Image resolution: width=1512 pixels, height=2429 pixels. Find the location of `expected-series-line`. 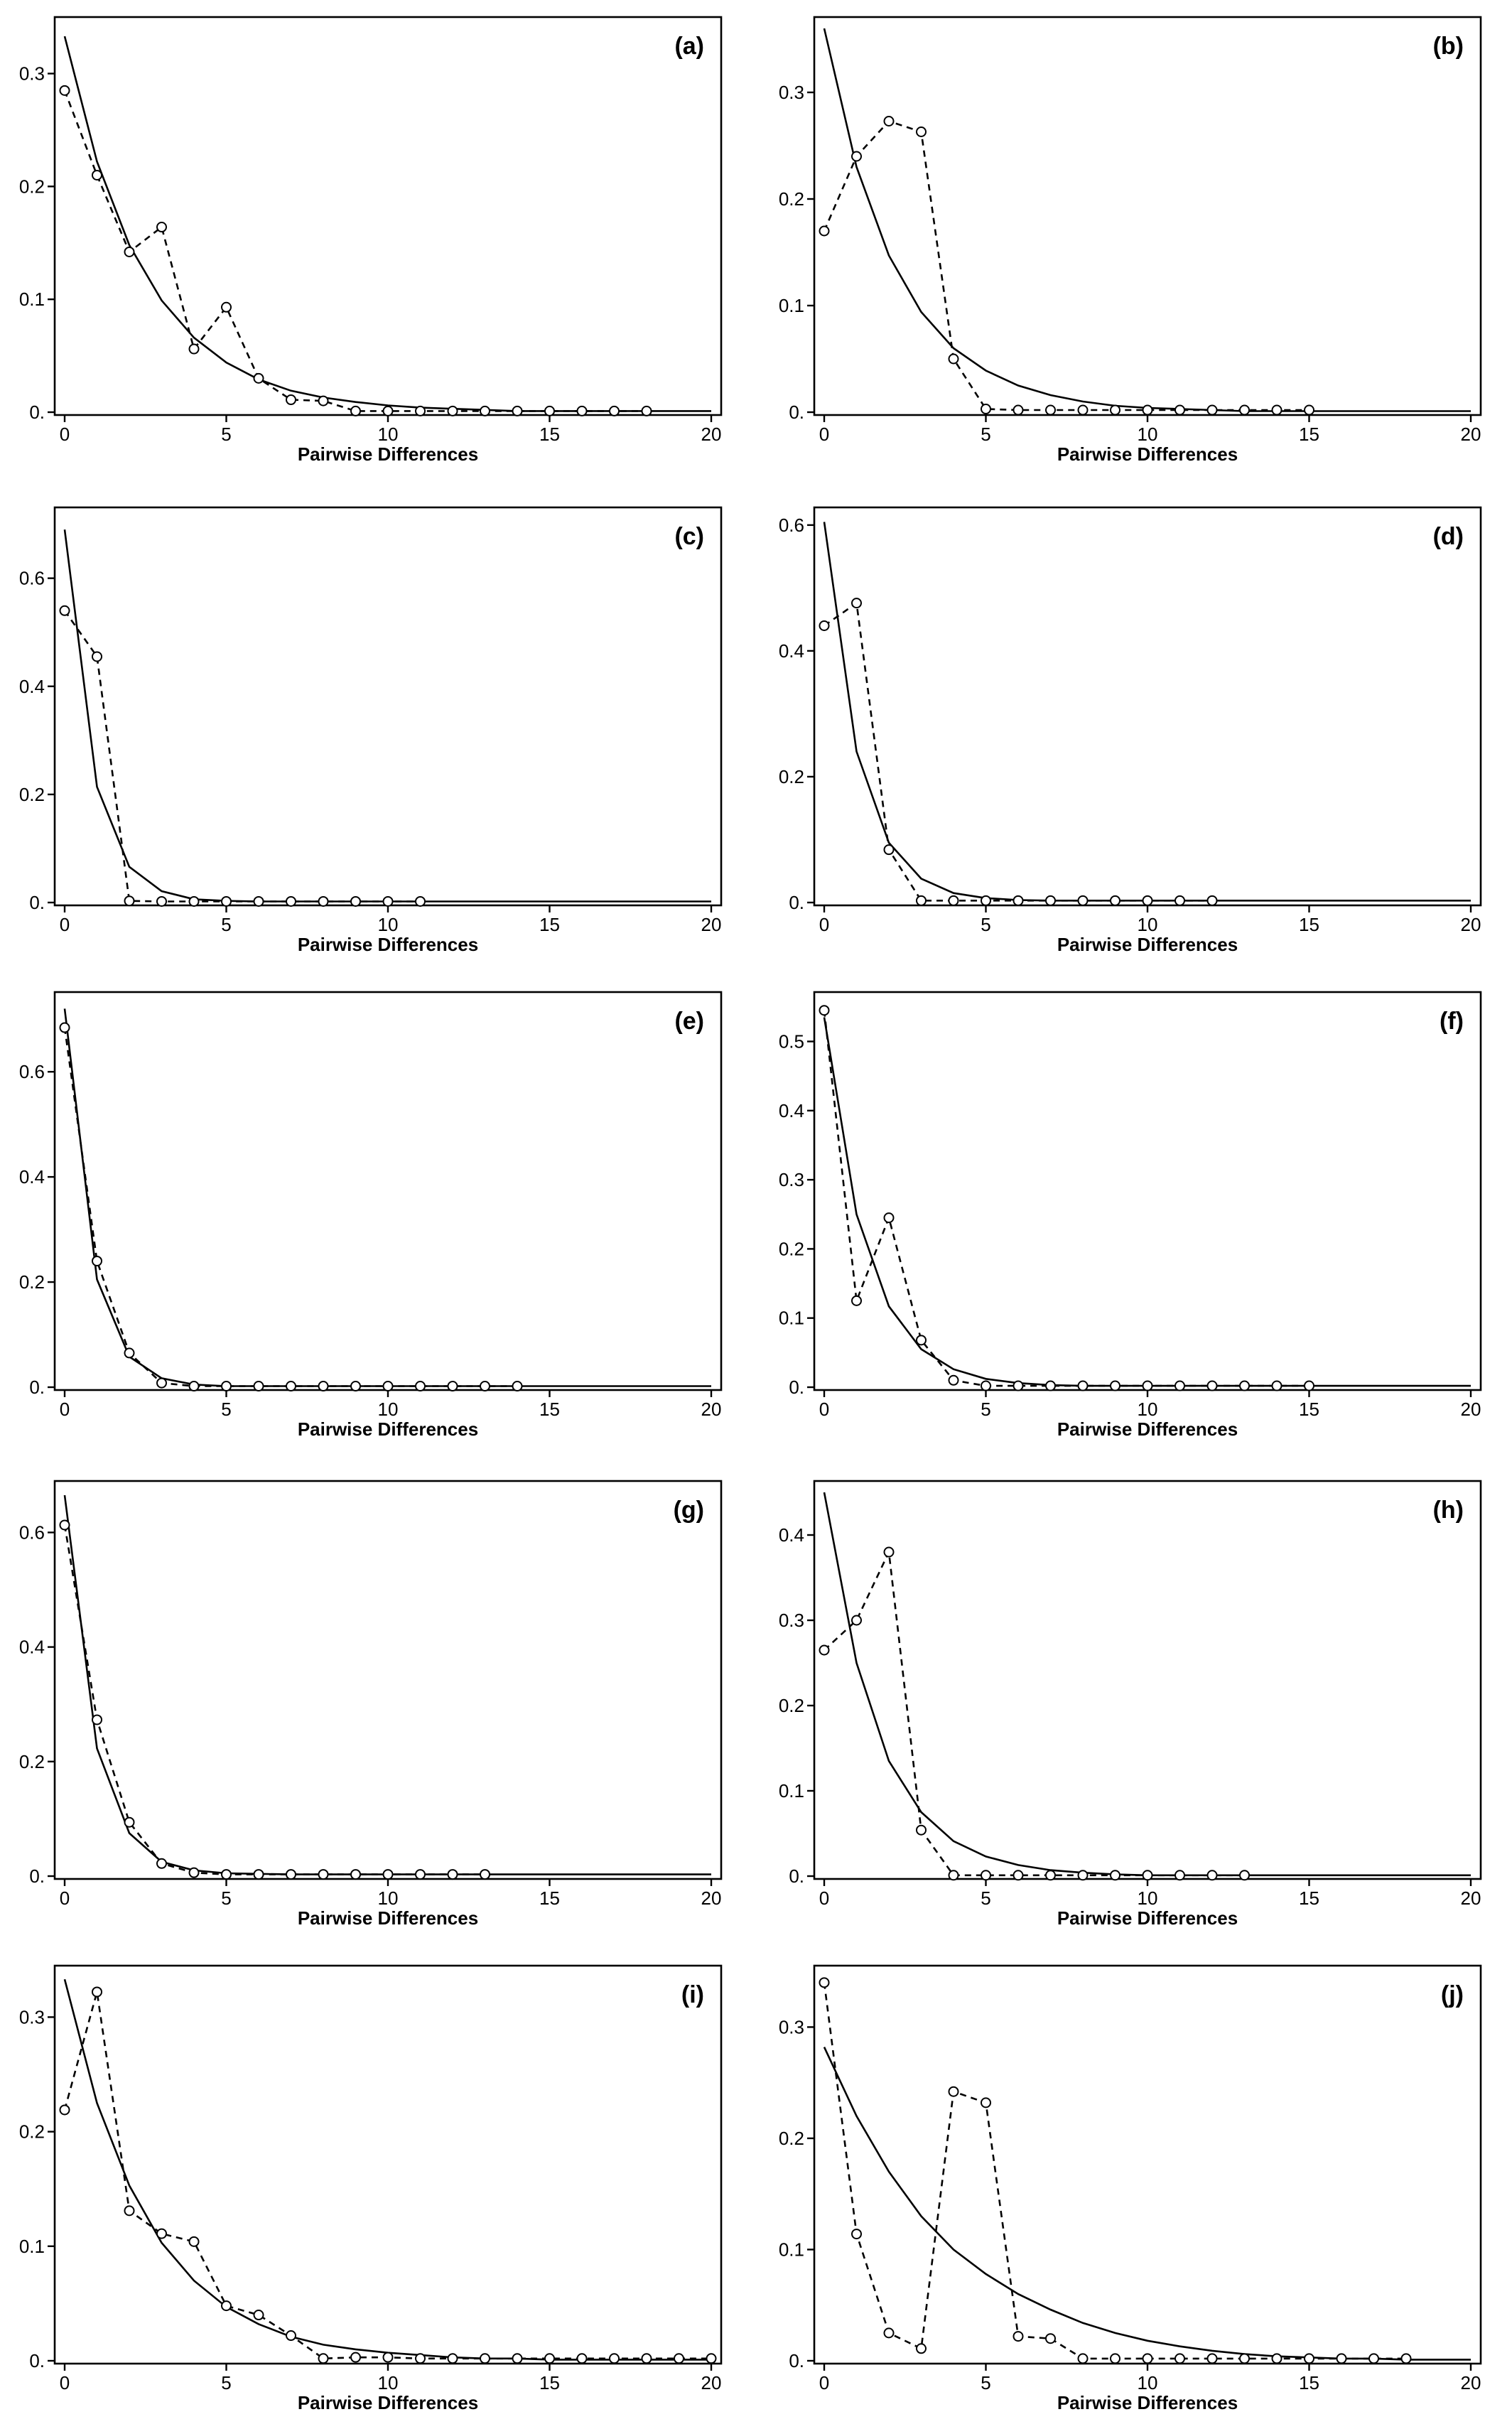

expected-series-line is located at coordinates (387, 1197).